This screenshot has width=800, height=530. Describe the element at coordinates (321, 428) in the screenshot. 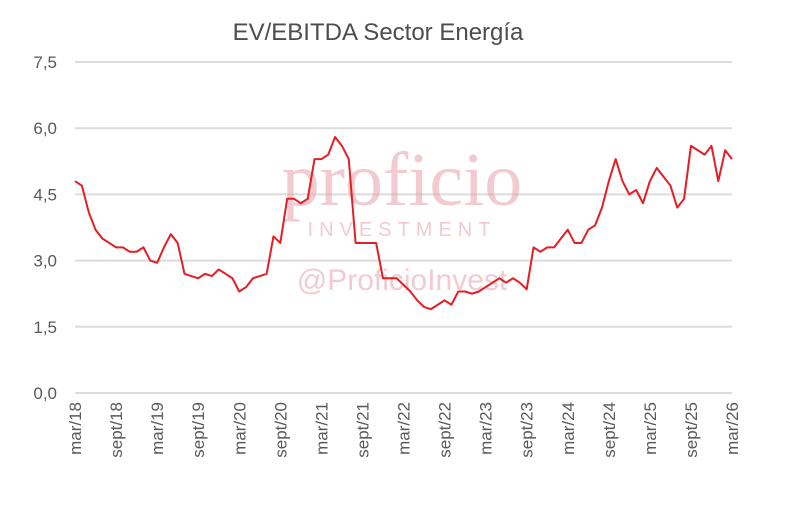

I see `x-tick-label: mar/21` at that location.